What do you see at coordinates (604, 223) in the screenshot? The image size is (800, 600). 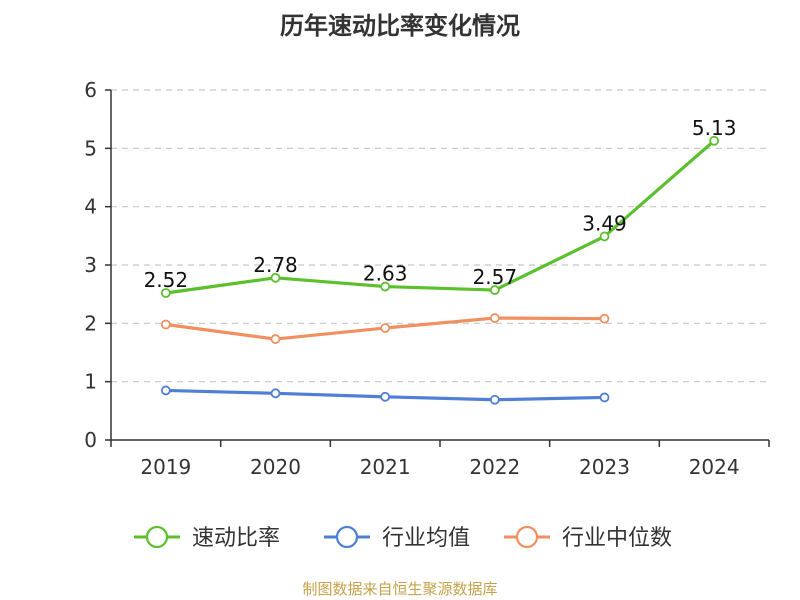 I see `data-label-2023: 3.49` at bounding box center [604, 223].